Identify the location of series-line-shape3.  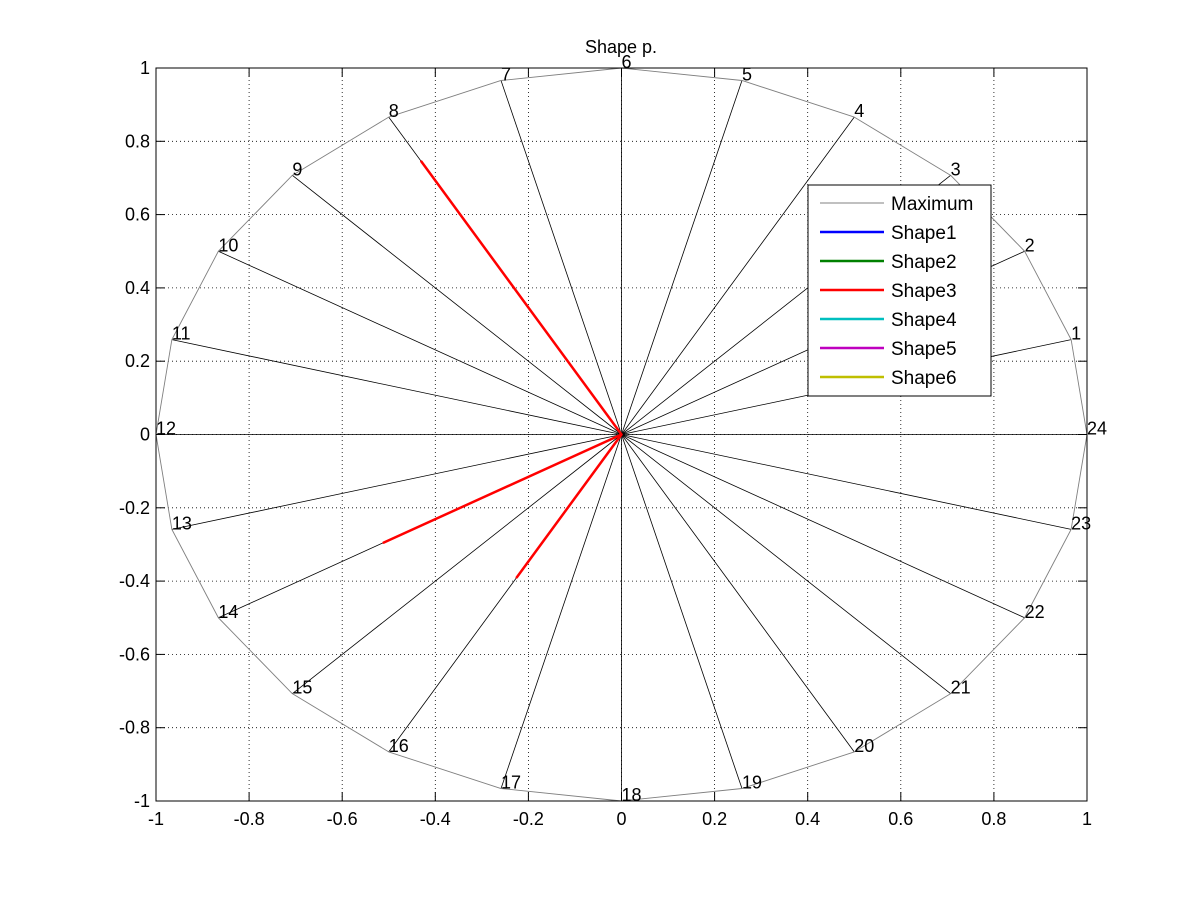
(502, 369).